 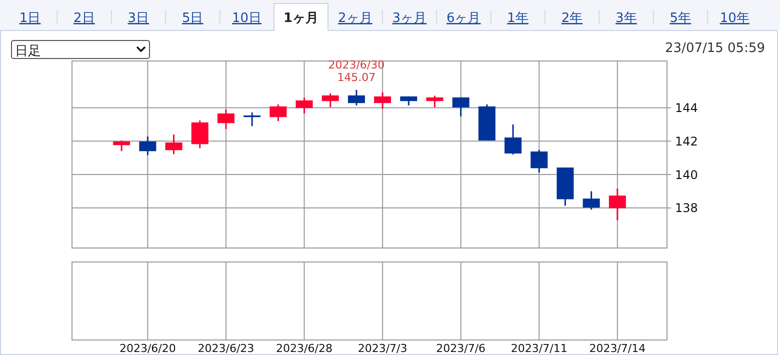 I want to click on x-tick-label: 2023/7/14, so click(x=617, y=348).